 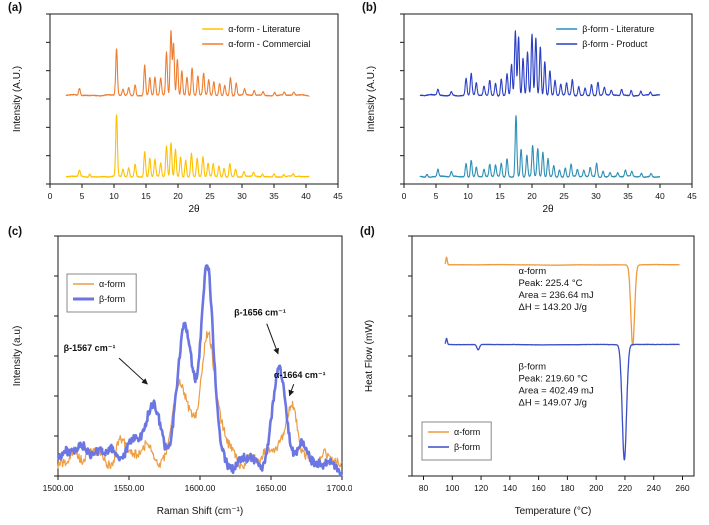 I want to click on x-tick-label: 240, so click(x=654, y=488).